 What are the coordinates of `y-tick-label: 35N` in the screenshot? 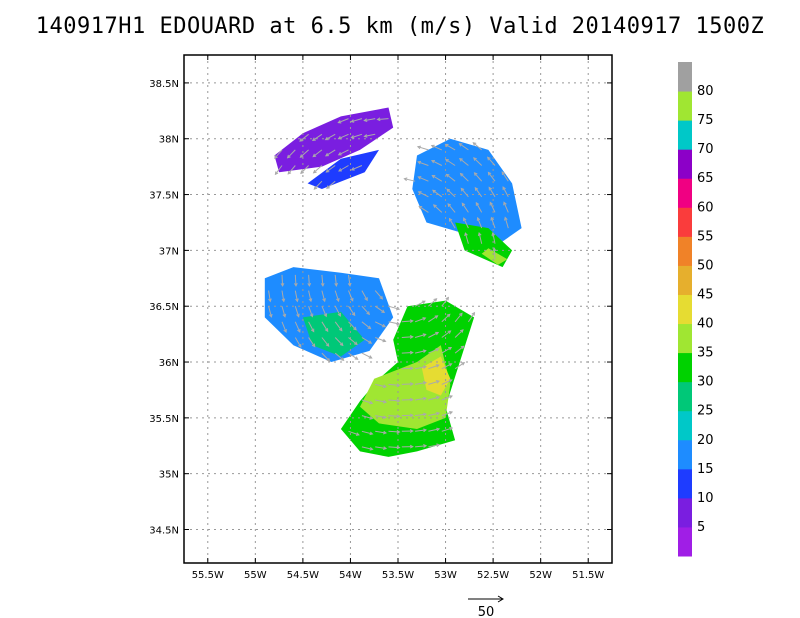 It's located at (169, 475).